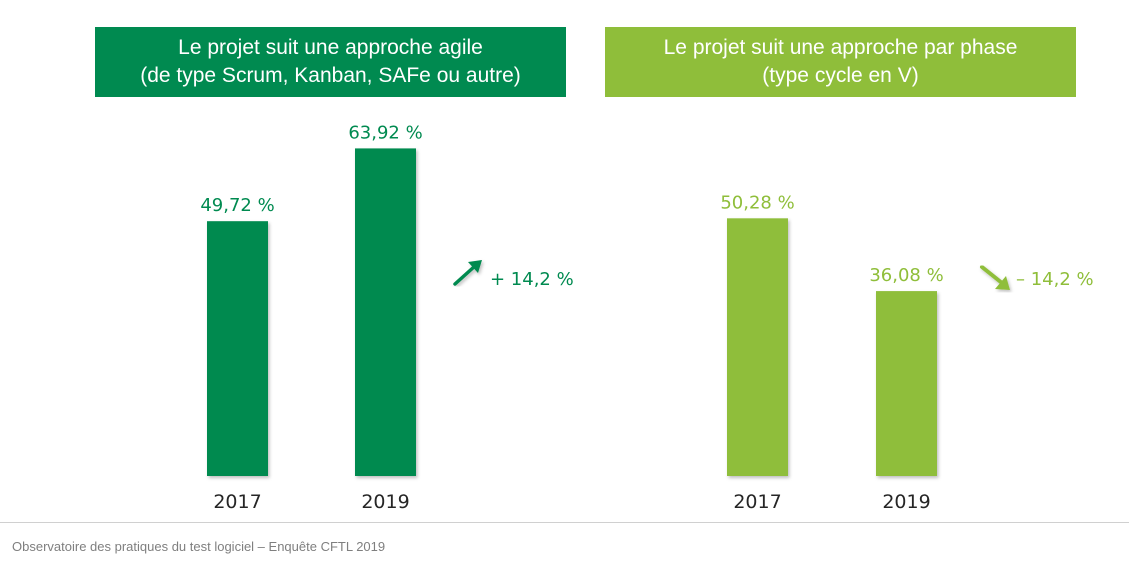  What do you see at coordinates (906, 502) in the screenshot?
I see `phase-category-label-2019: 2019` at bounding box center [906, 502].